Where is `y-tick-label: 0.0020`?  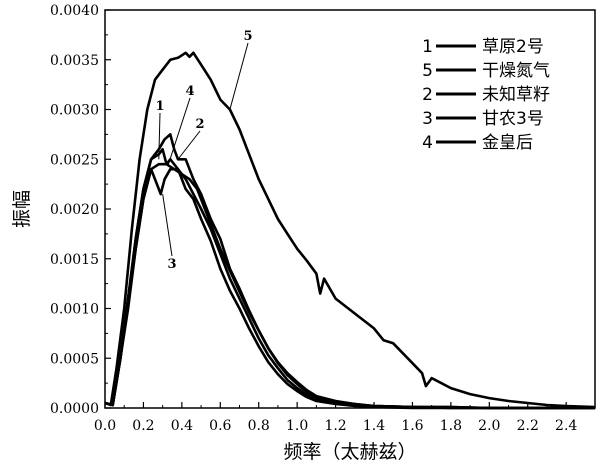 y-tick-label: 0.0020 is located at coordinates (74, 210).